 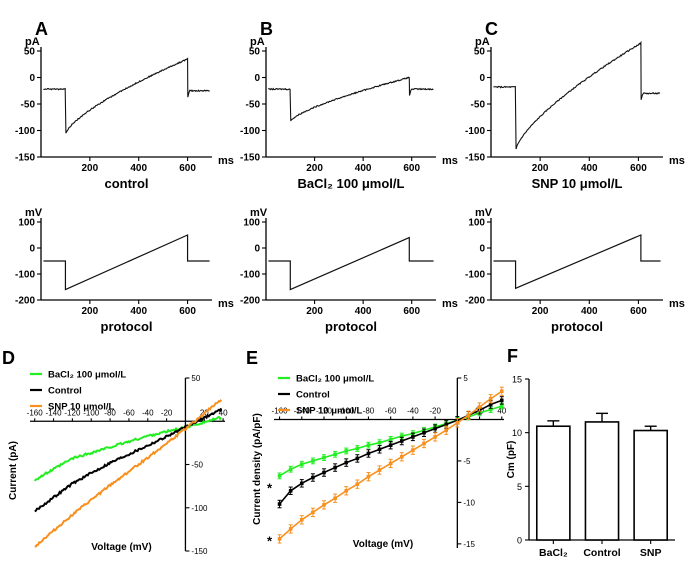 I want to click on x-tick-label: -160, so click(x=35, y=412).